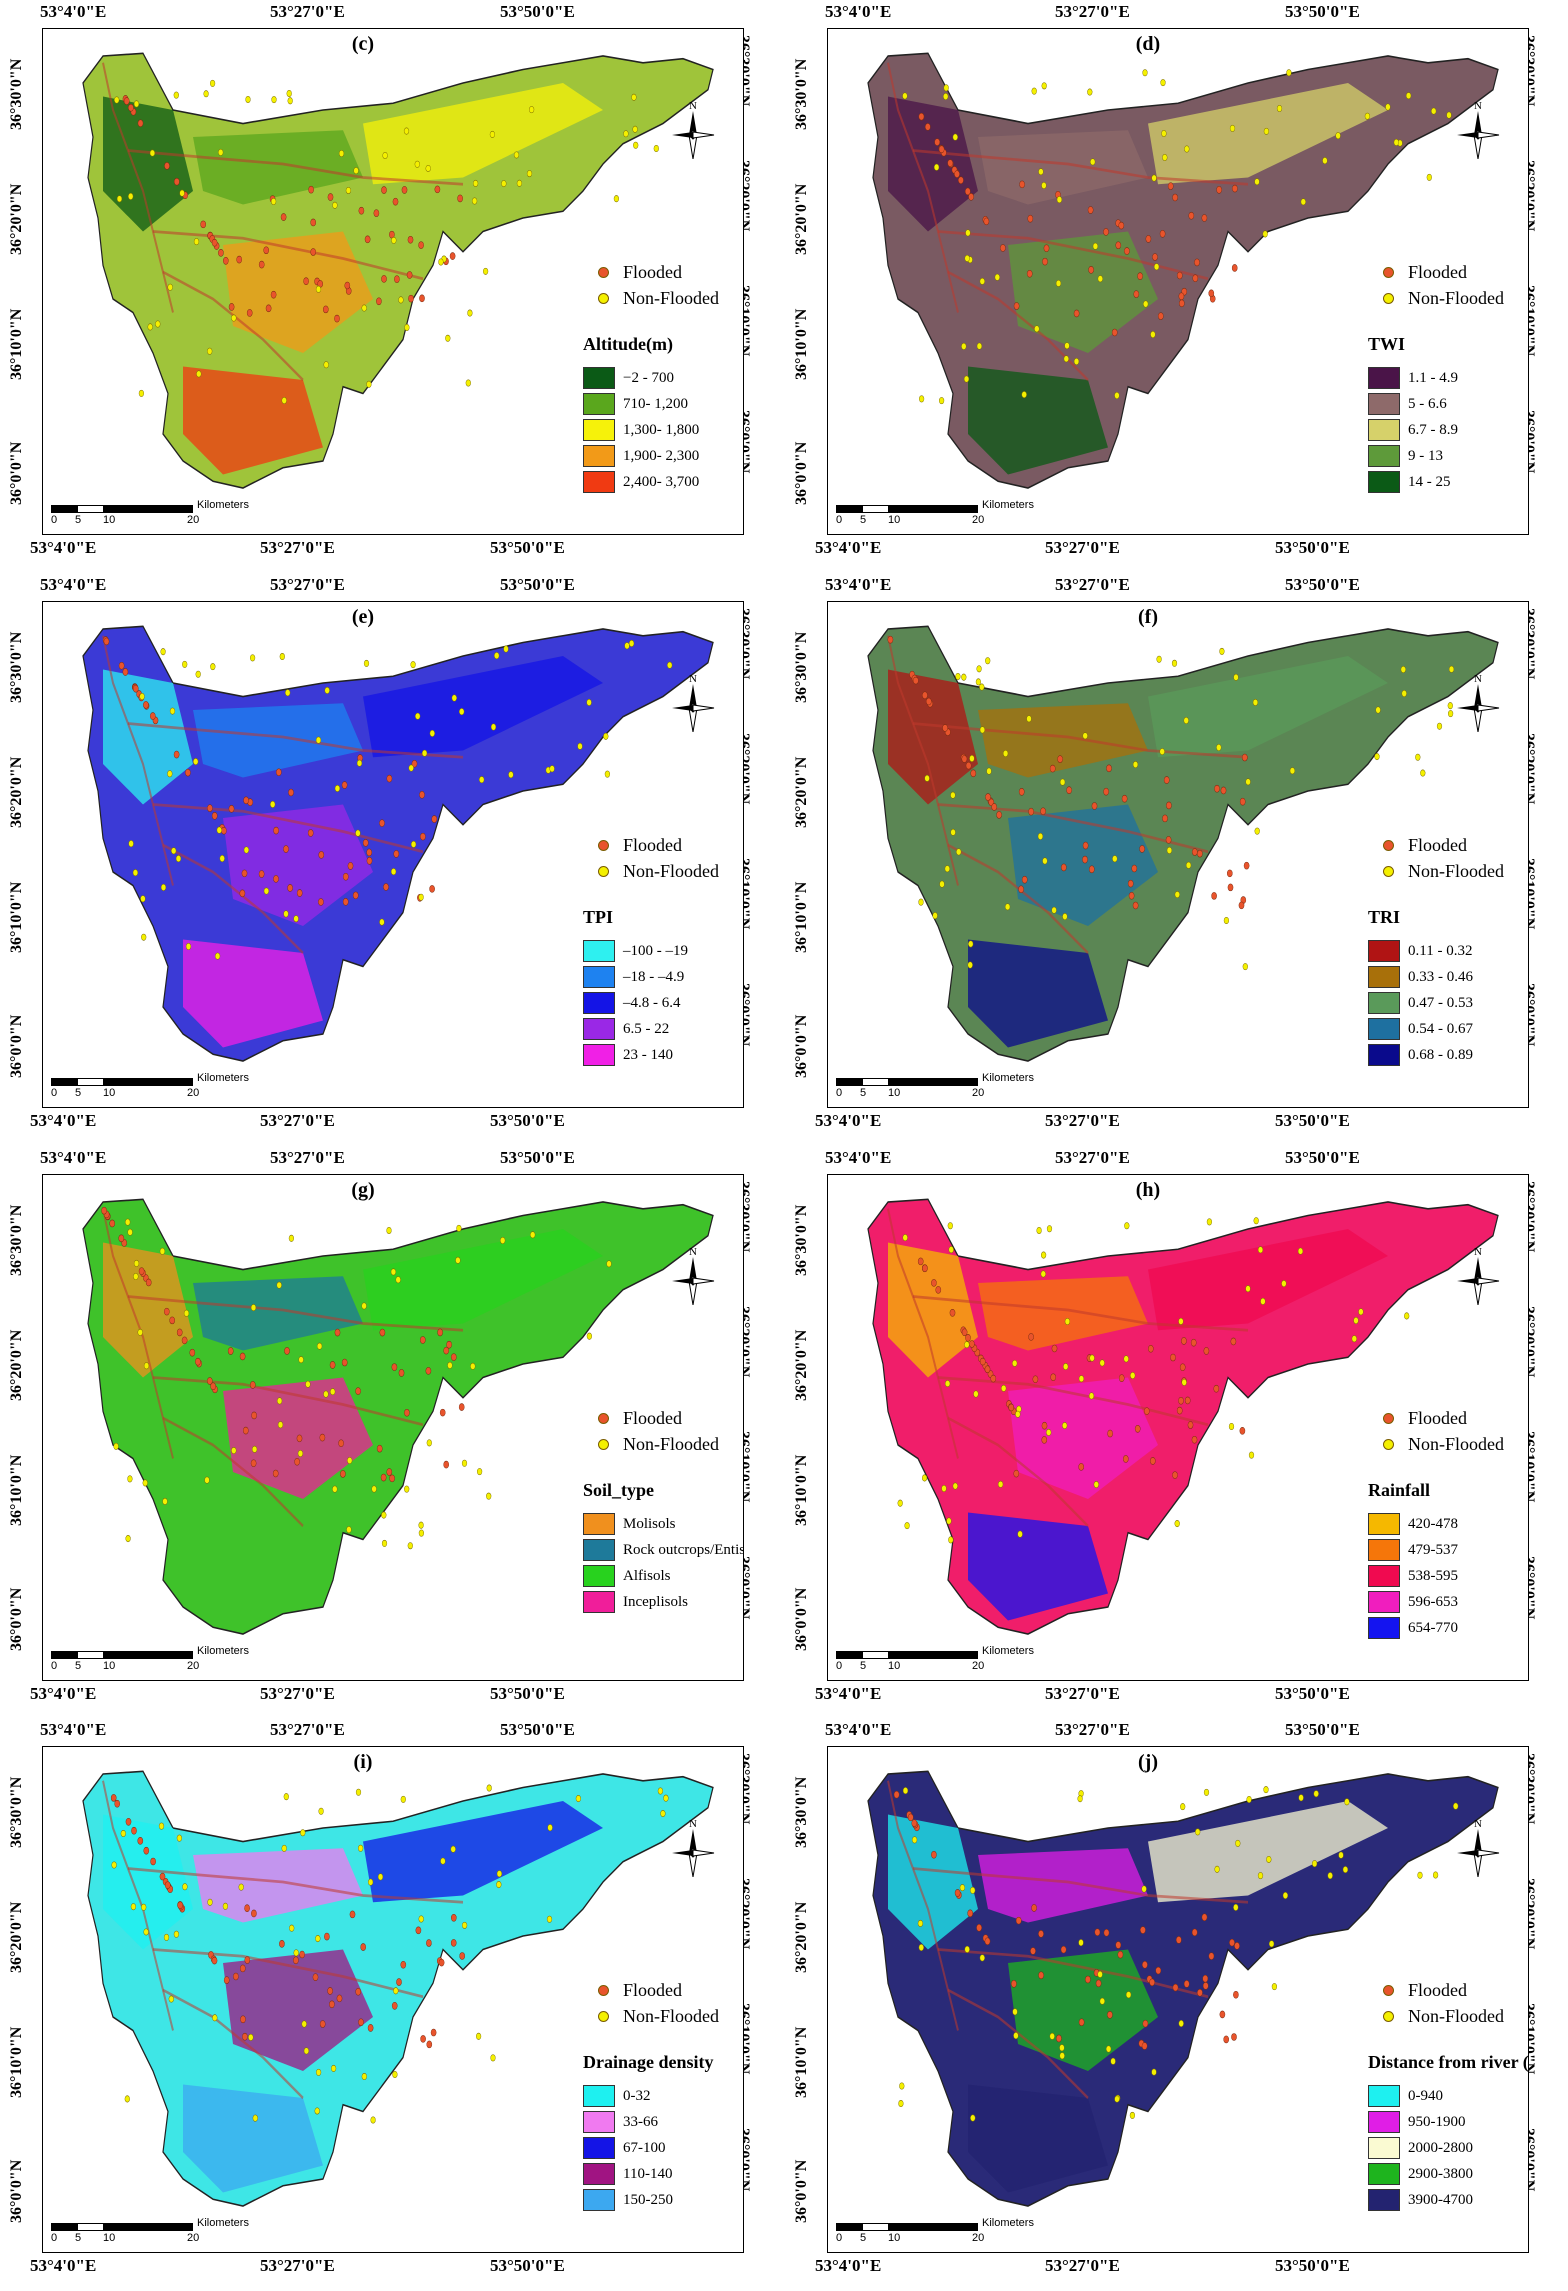 The width and height of the screenshot is (1568, 2291). I want to click on legend-class-row: Inceplisols, so click(663, 1602).